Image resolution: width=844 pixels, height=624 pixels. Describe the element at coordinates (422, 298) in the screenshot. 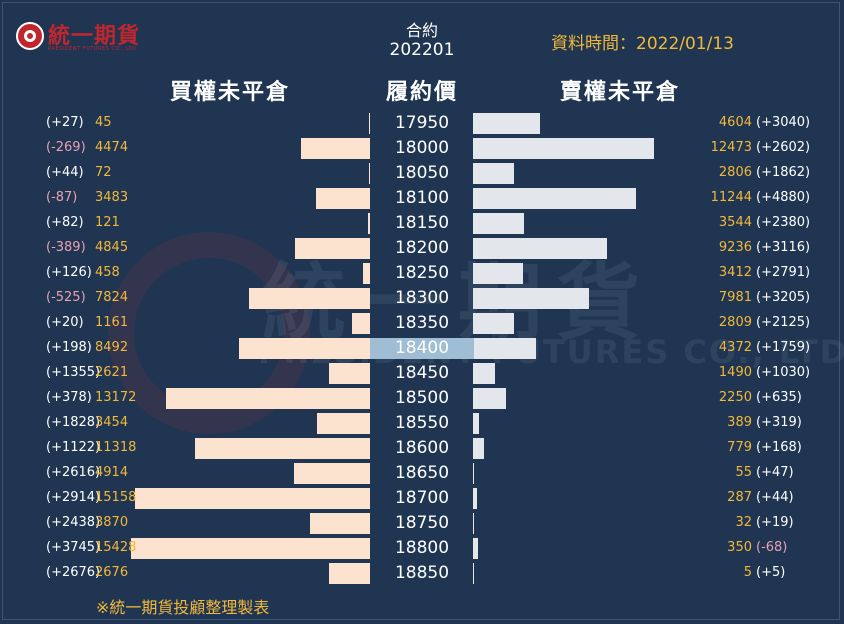

I see `strike-price: 18300` at that location.